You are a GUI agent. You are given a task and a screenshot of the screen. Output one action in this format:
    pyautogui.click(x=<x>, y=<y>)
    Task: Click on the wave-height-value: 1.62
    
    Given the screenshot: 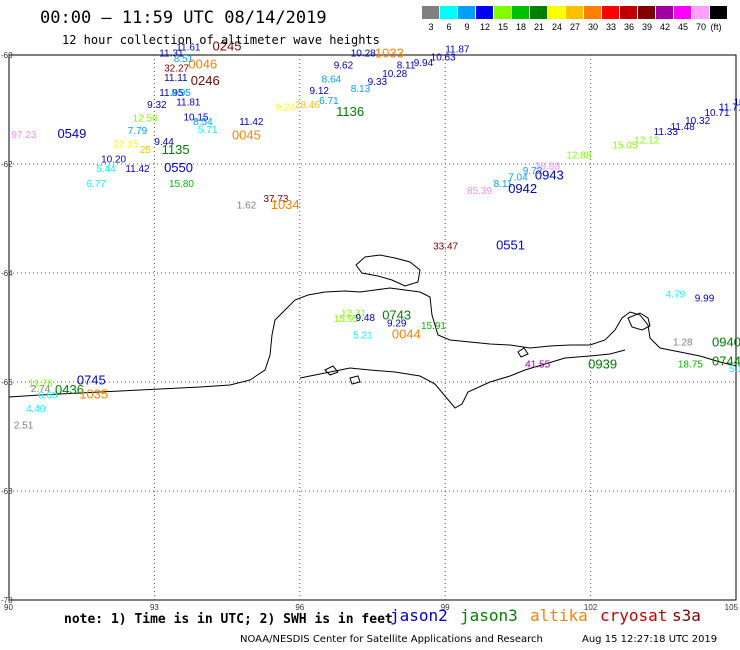 What is the action you would take?
    pyautogui.click(x=247, y=206)
    